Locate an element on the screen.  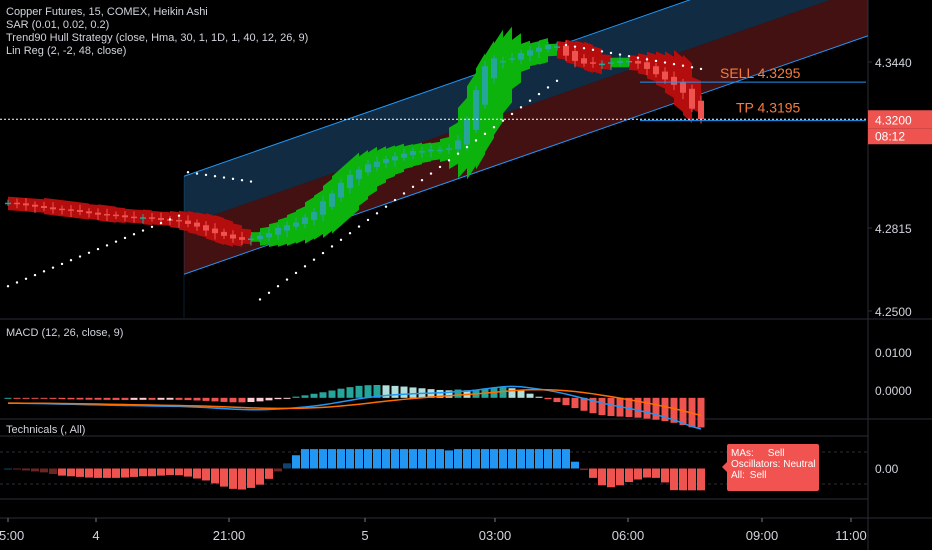
tooltip-key: Oscillators: is located at coordinates (756, 464).